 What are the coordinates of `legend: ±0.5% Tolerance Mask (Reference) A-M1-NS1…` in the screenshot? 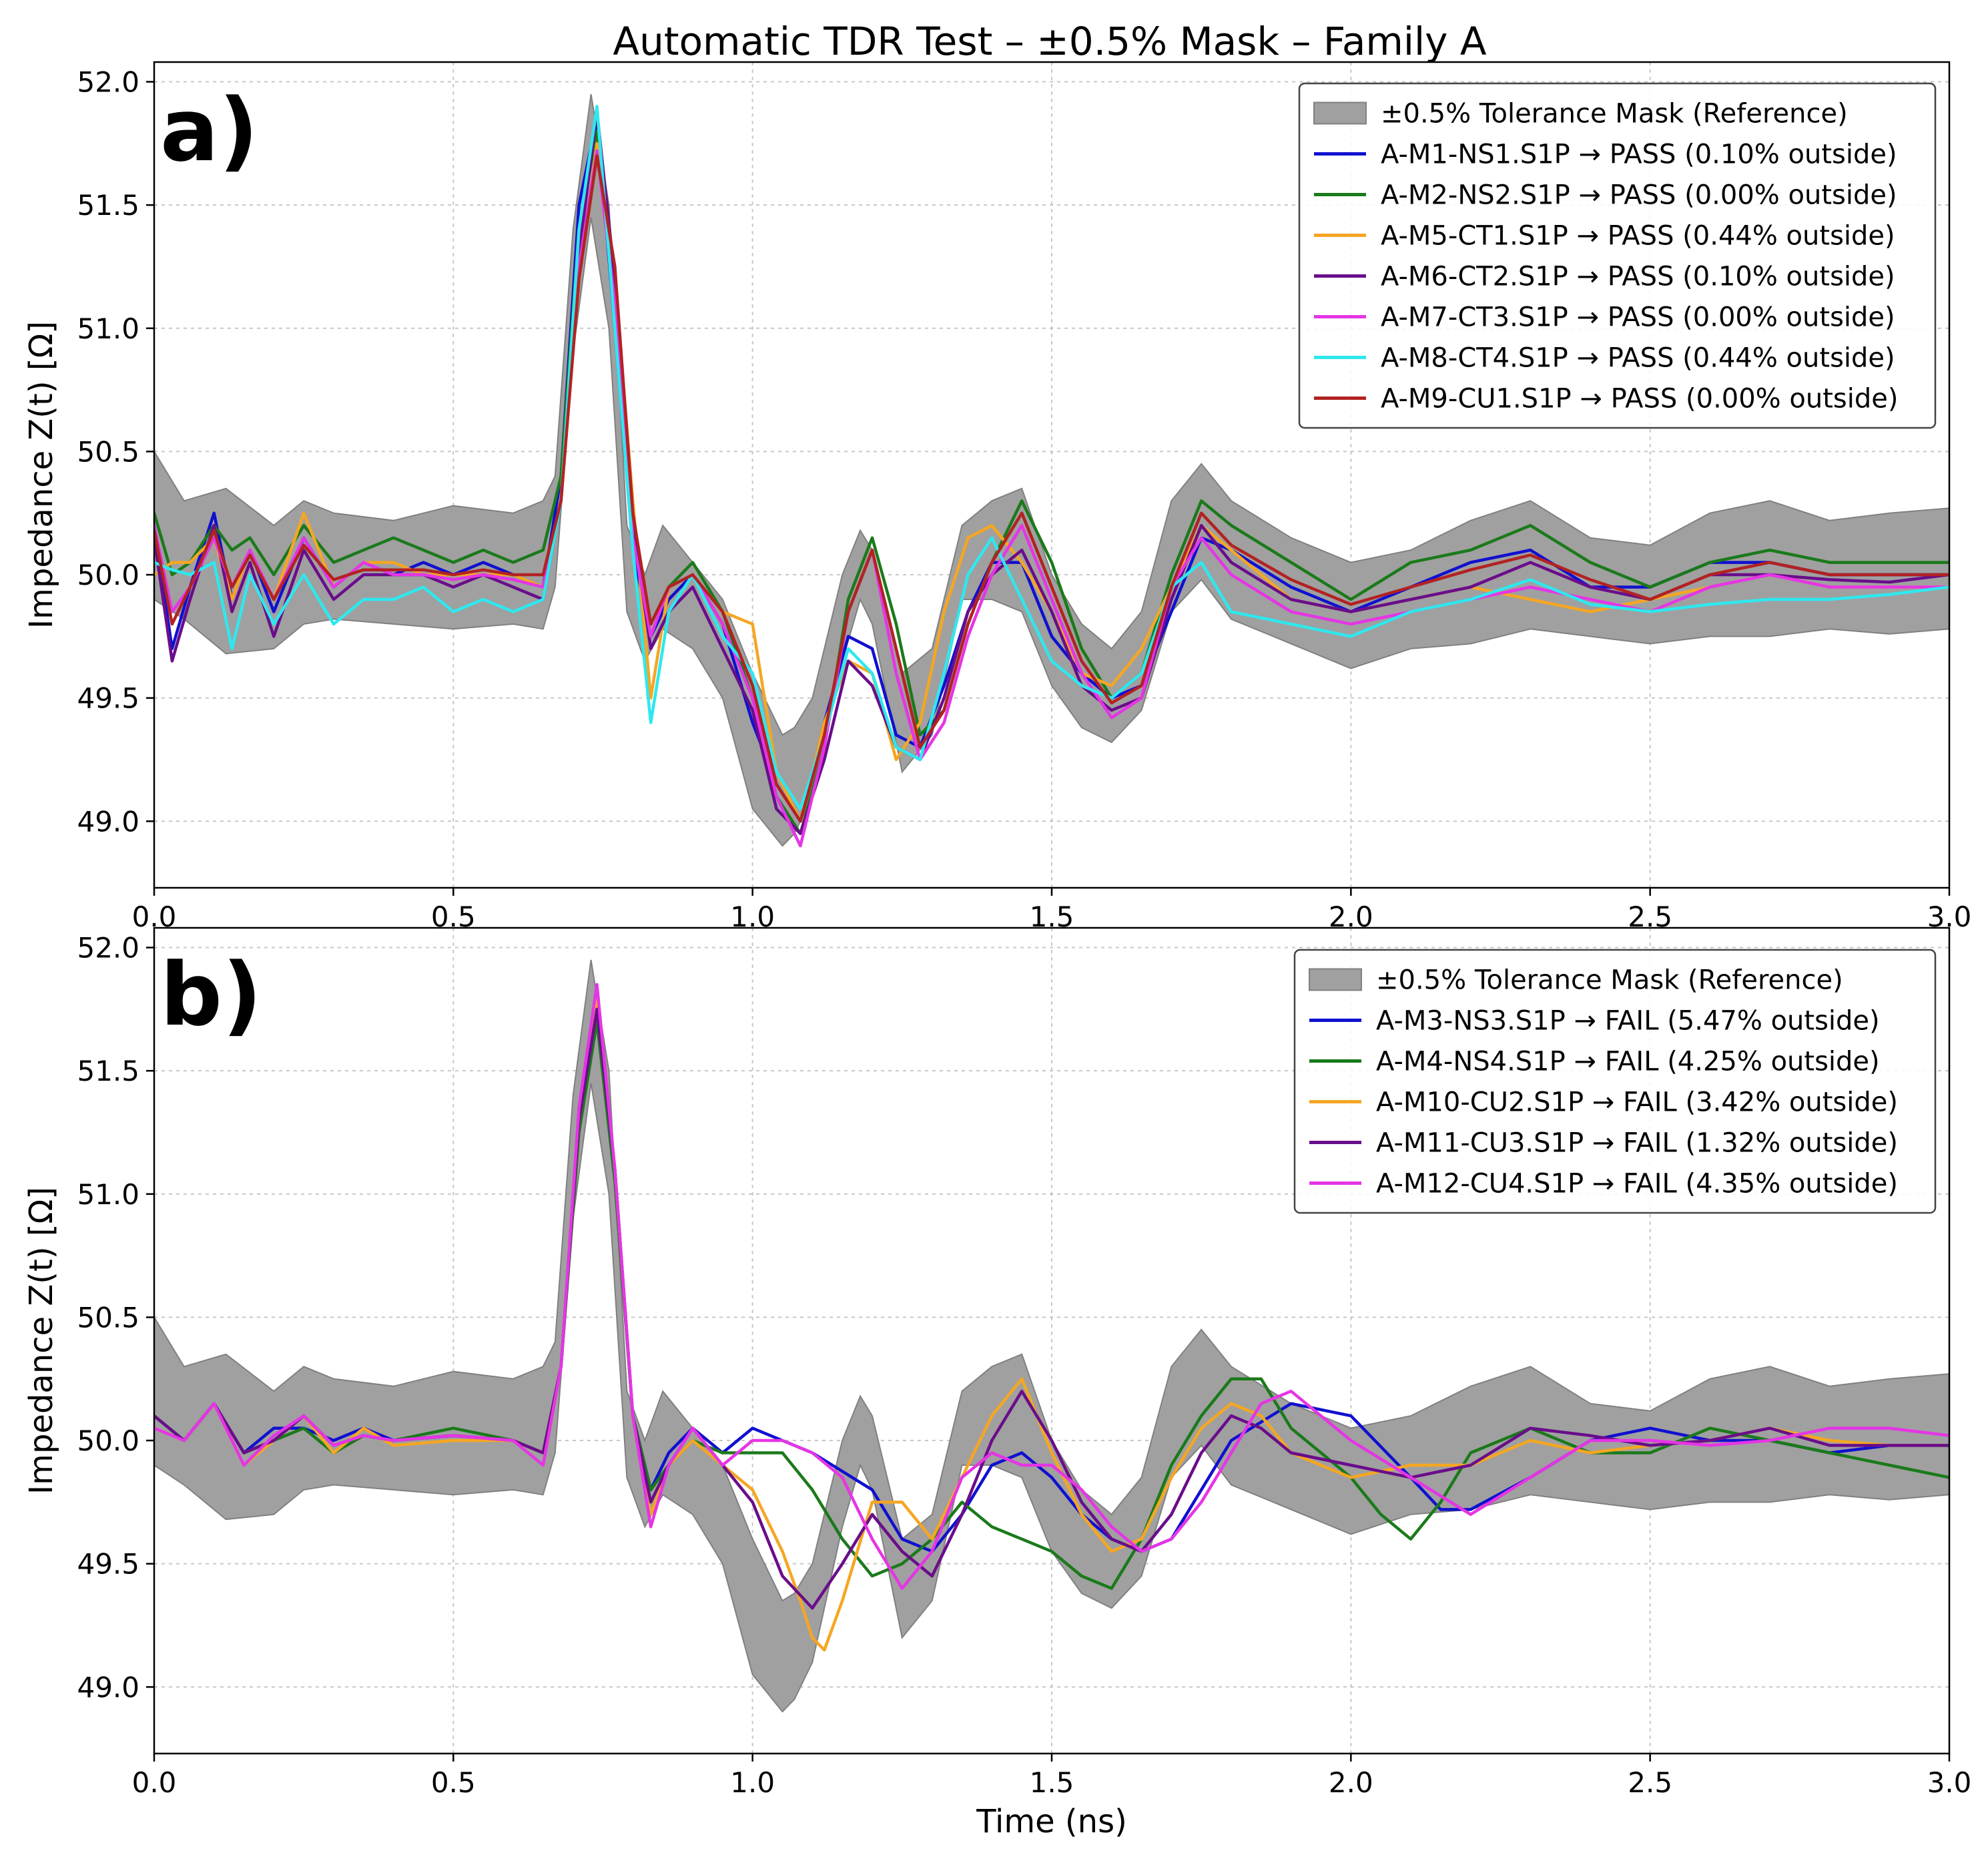 It's located at (1617, 256).